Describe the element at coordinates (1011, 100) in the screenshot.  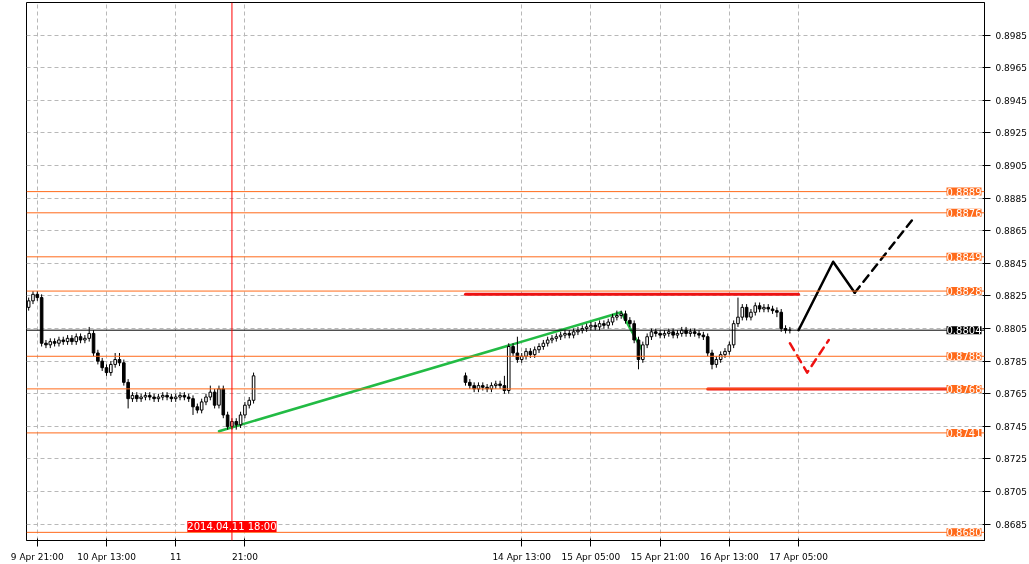
I see `y-tick-label: 0.8945` at that location.